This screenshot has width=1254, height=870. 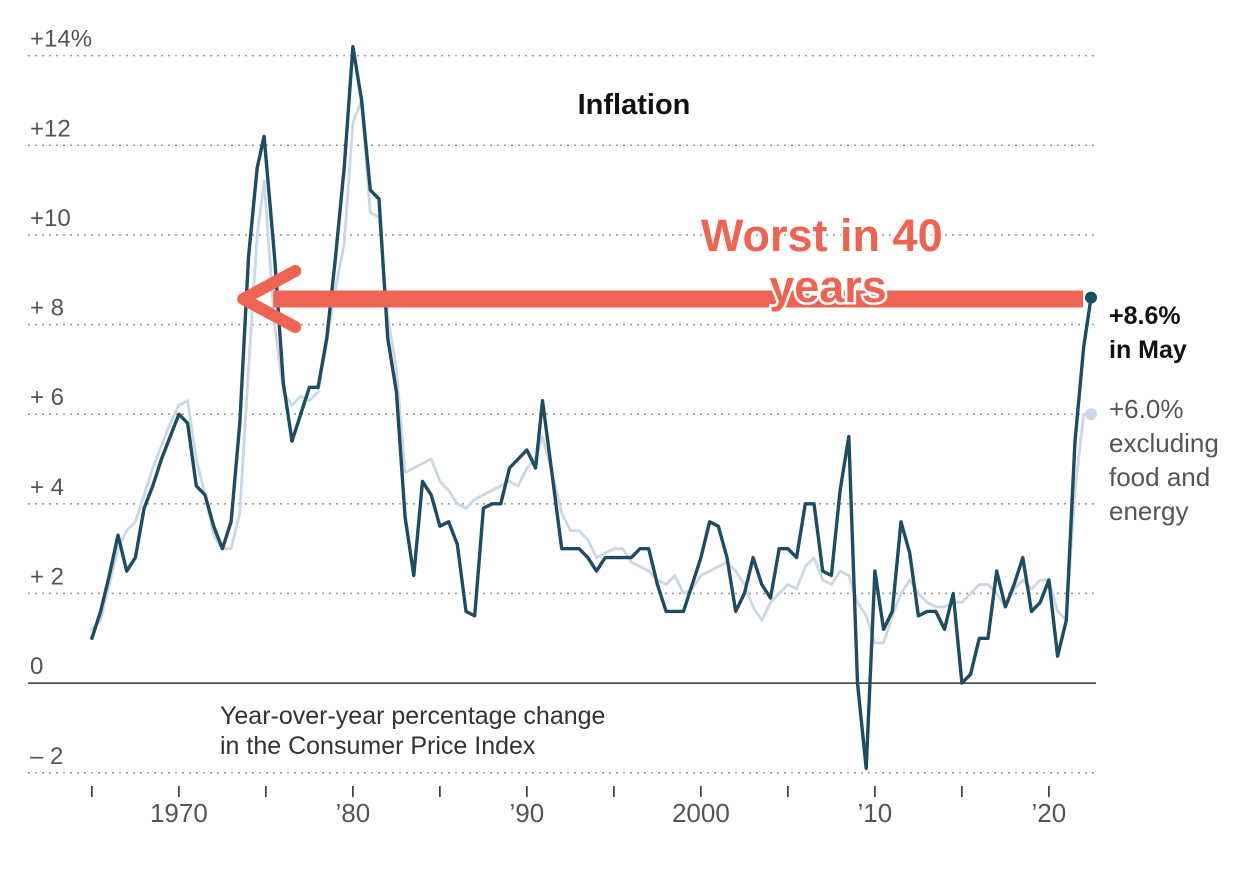 I want to click on annotation-text-line-1: Worst in 40, so click(x=822, y=235).